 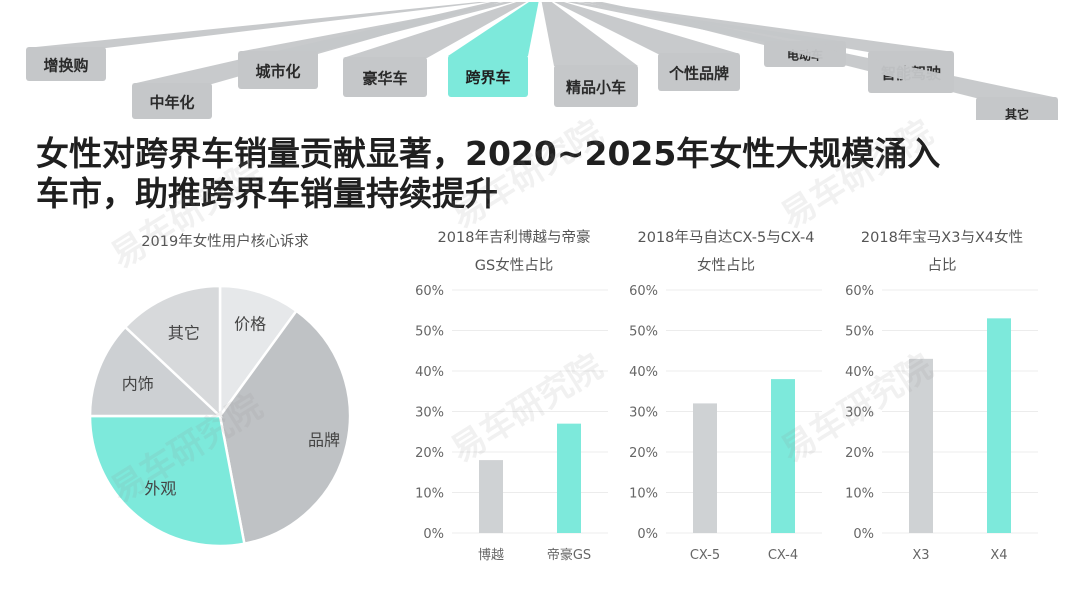 What do you see at coordinates (493, 49) in the screenshot?
I see `banner-tab-4: 跨界车` at bounding box center [493, 49].